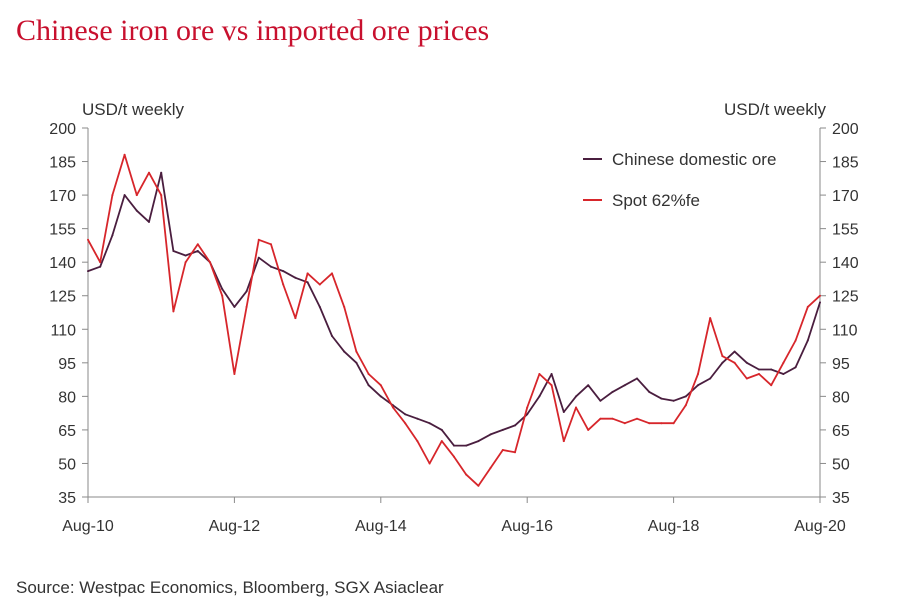 The image size is (912, 616). What do you see at coordinates (527, 526) in the screenshot?
I see `x-tick-label: Aug-16` at bounding box center [527, 526].